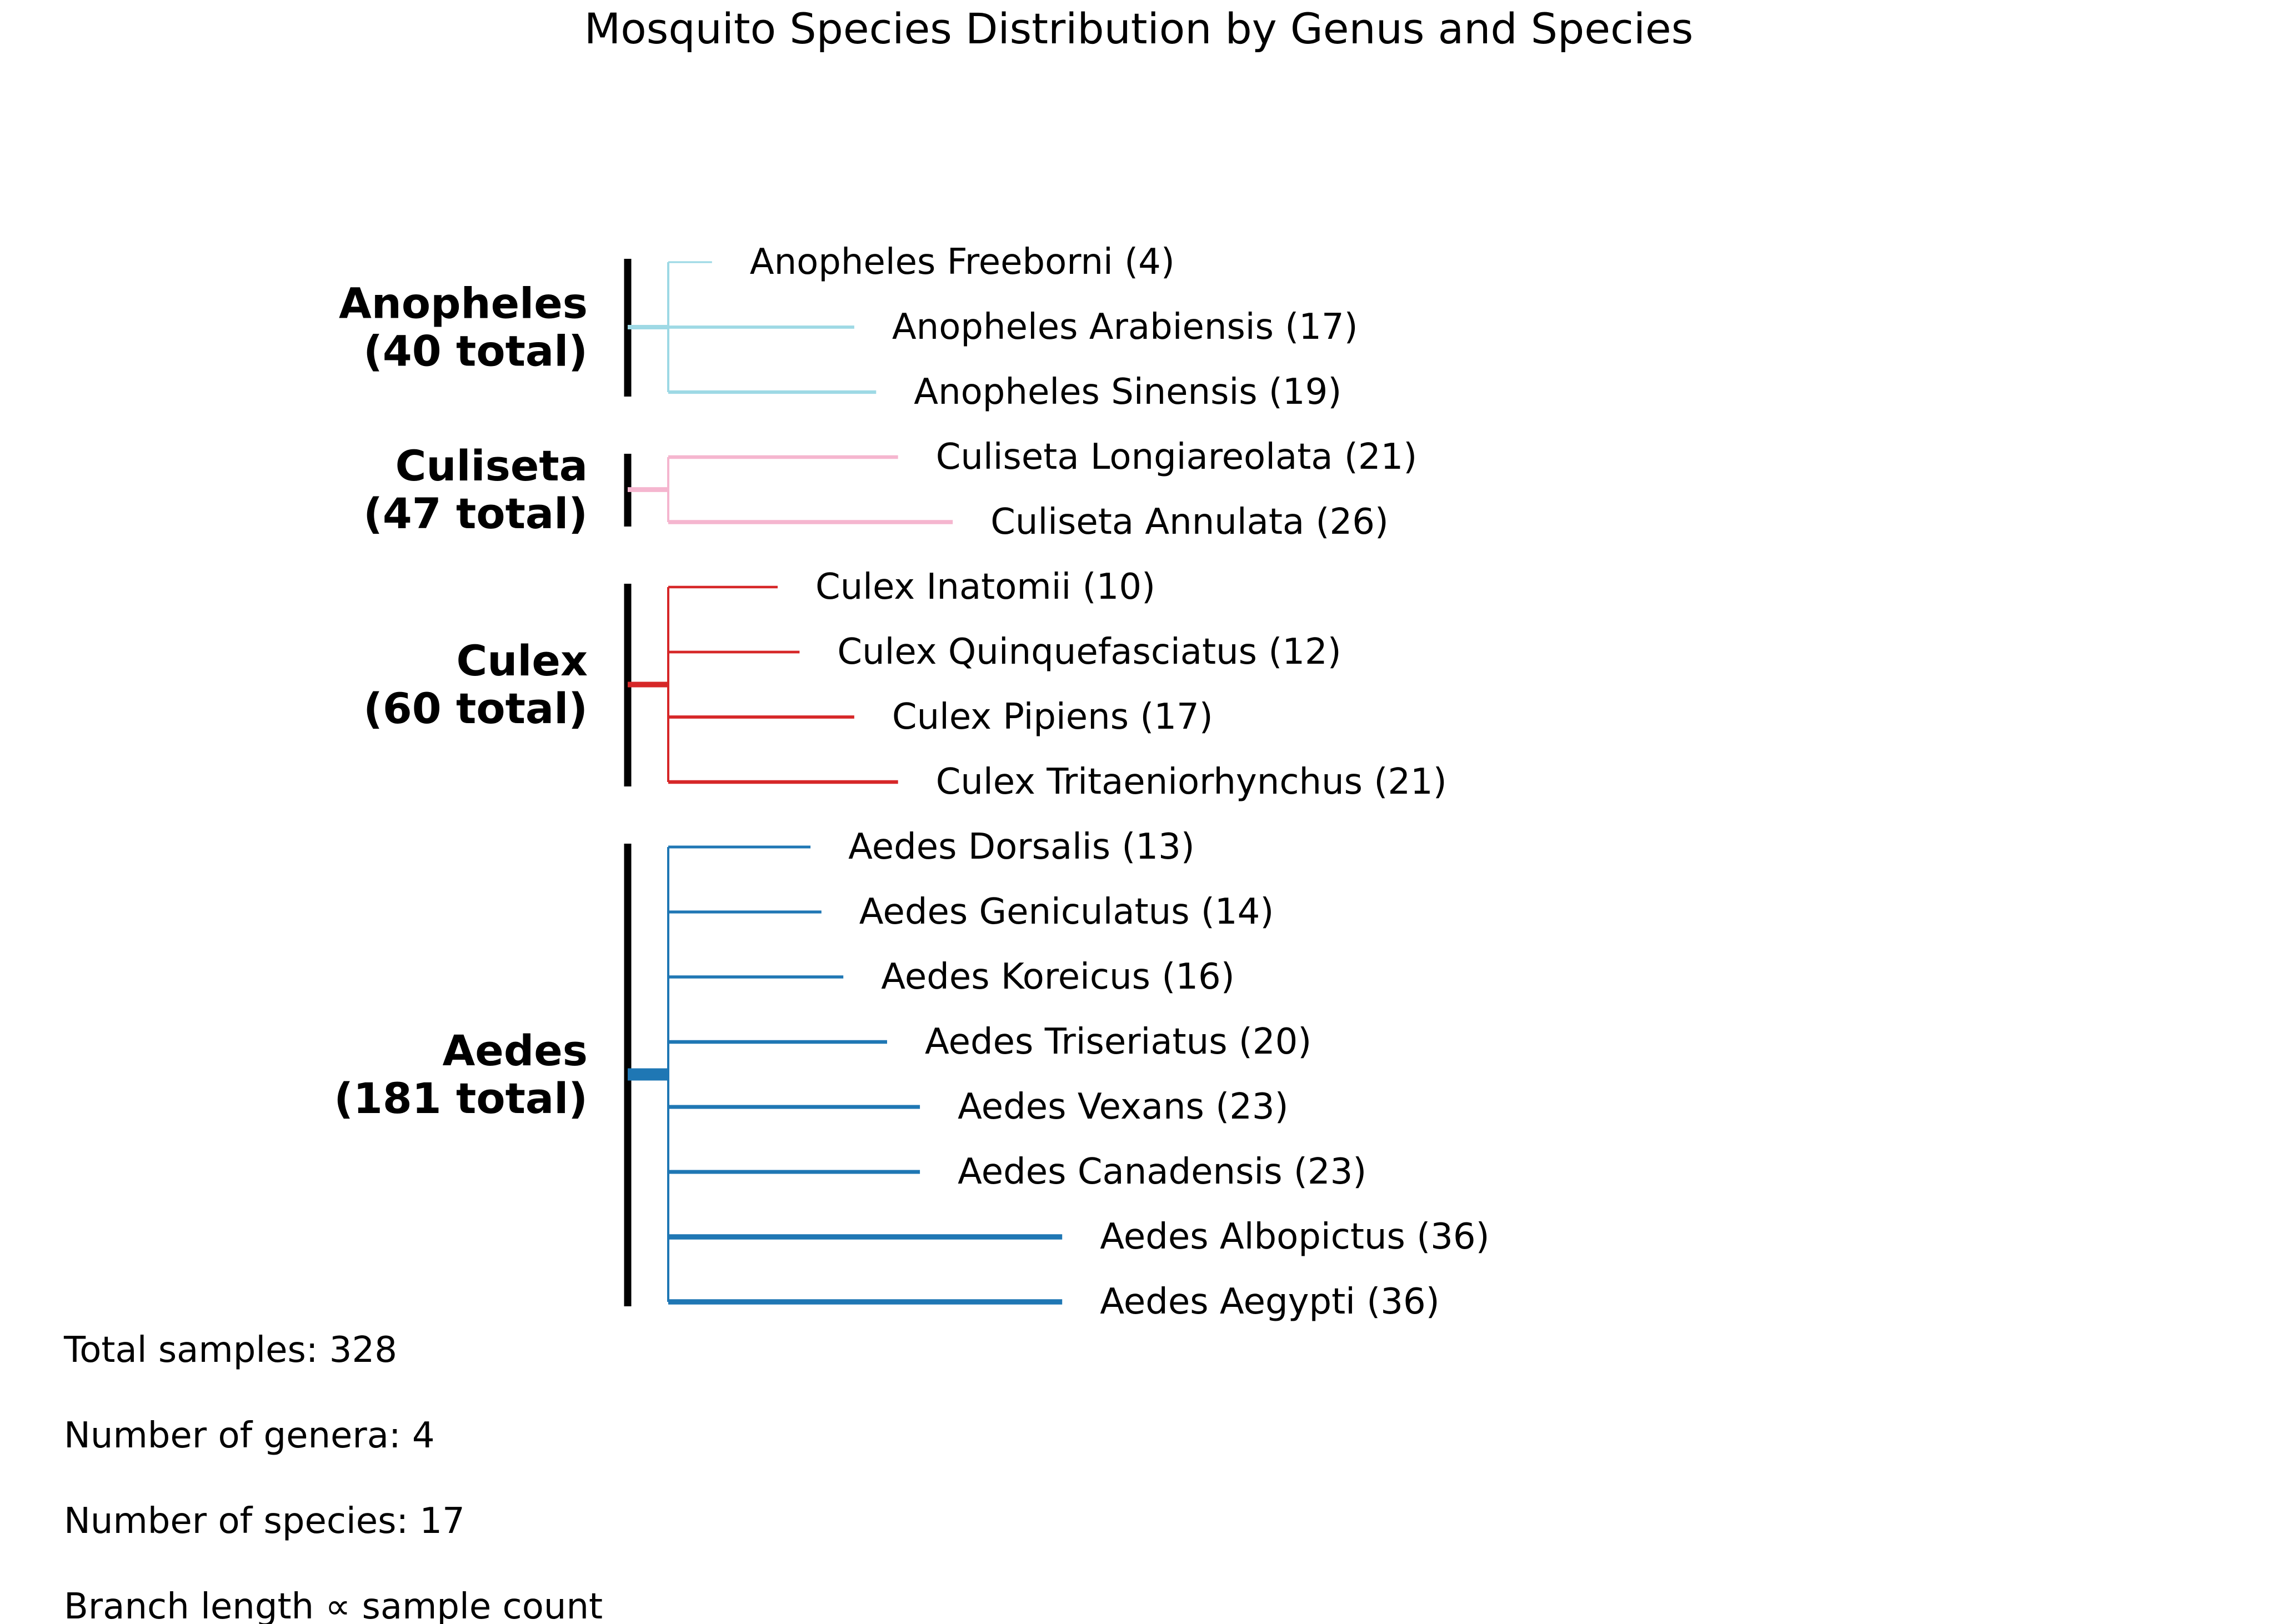  Describe the element at coordinates (461, 1098) in the screenshot. I see `genus-total-label: (181 total)` at that location.